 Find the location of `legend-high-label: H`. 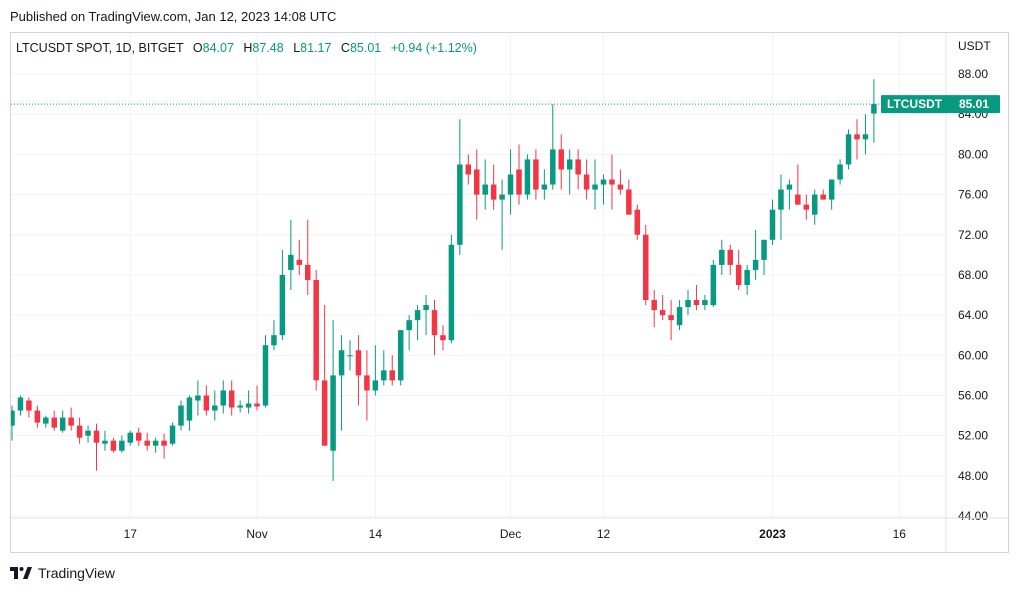

legend-high-label: H is located at coordinates (247, 48).